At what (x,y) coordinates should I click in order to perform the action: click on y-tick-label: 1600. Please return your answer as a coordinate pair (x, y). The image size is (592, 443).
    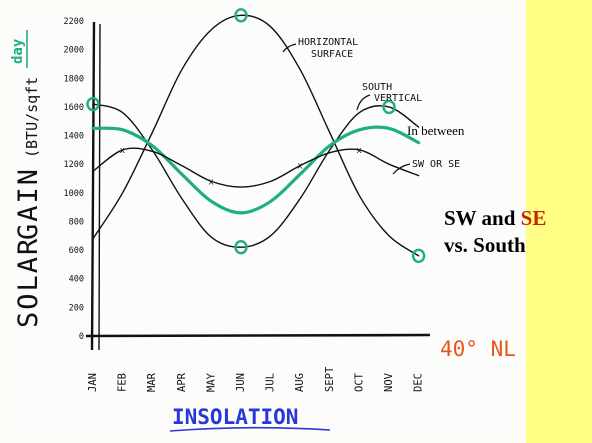
    Looking at the image, I should click on (74, 108).